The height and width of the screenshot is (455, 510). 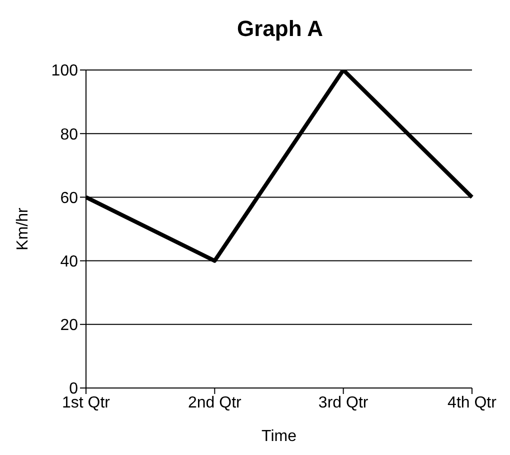 I want to click on y-tick-label: 20, so click(x=69, y=325).